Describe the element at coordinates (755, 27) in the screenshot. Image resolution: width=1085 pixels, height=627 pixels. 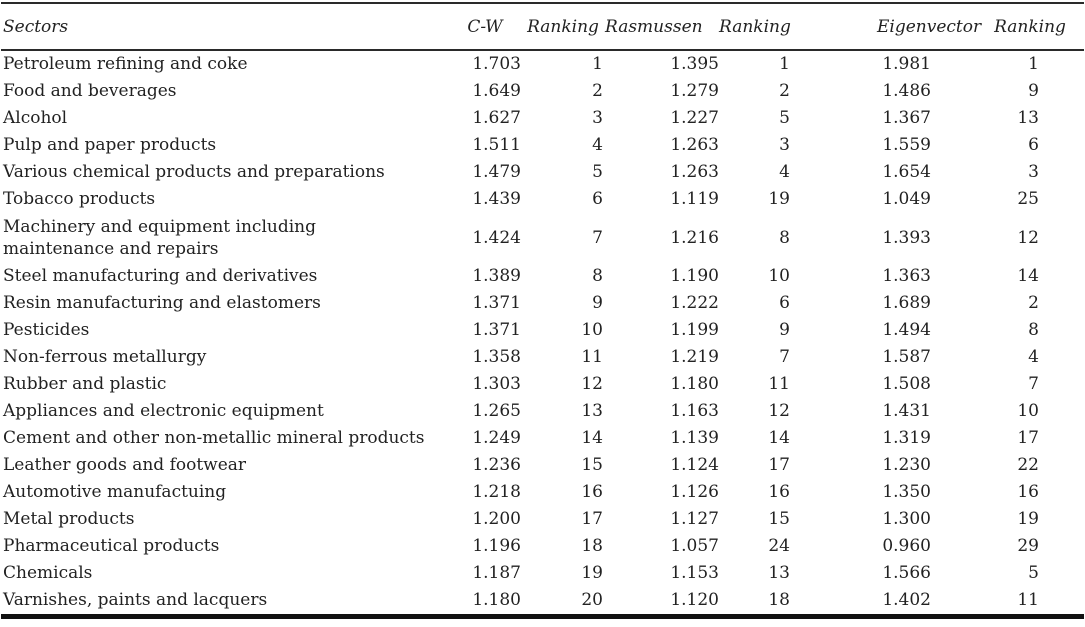
I see `col-header-ranking-rasmussen: Ranking` at that location.